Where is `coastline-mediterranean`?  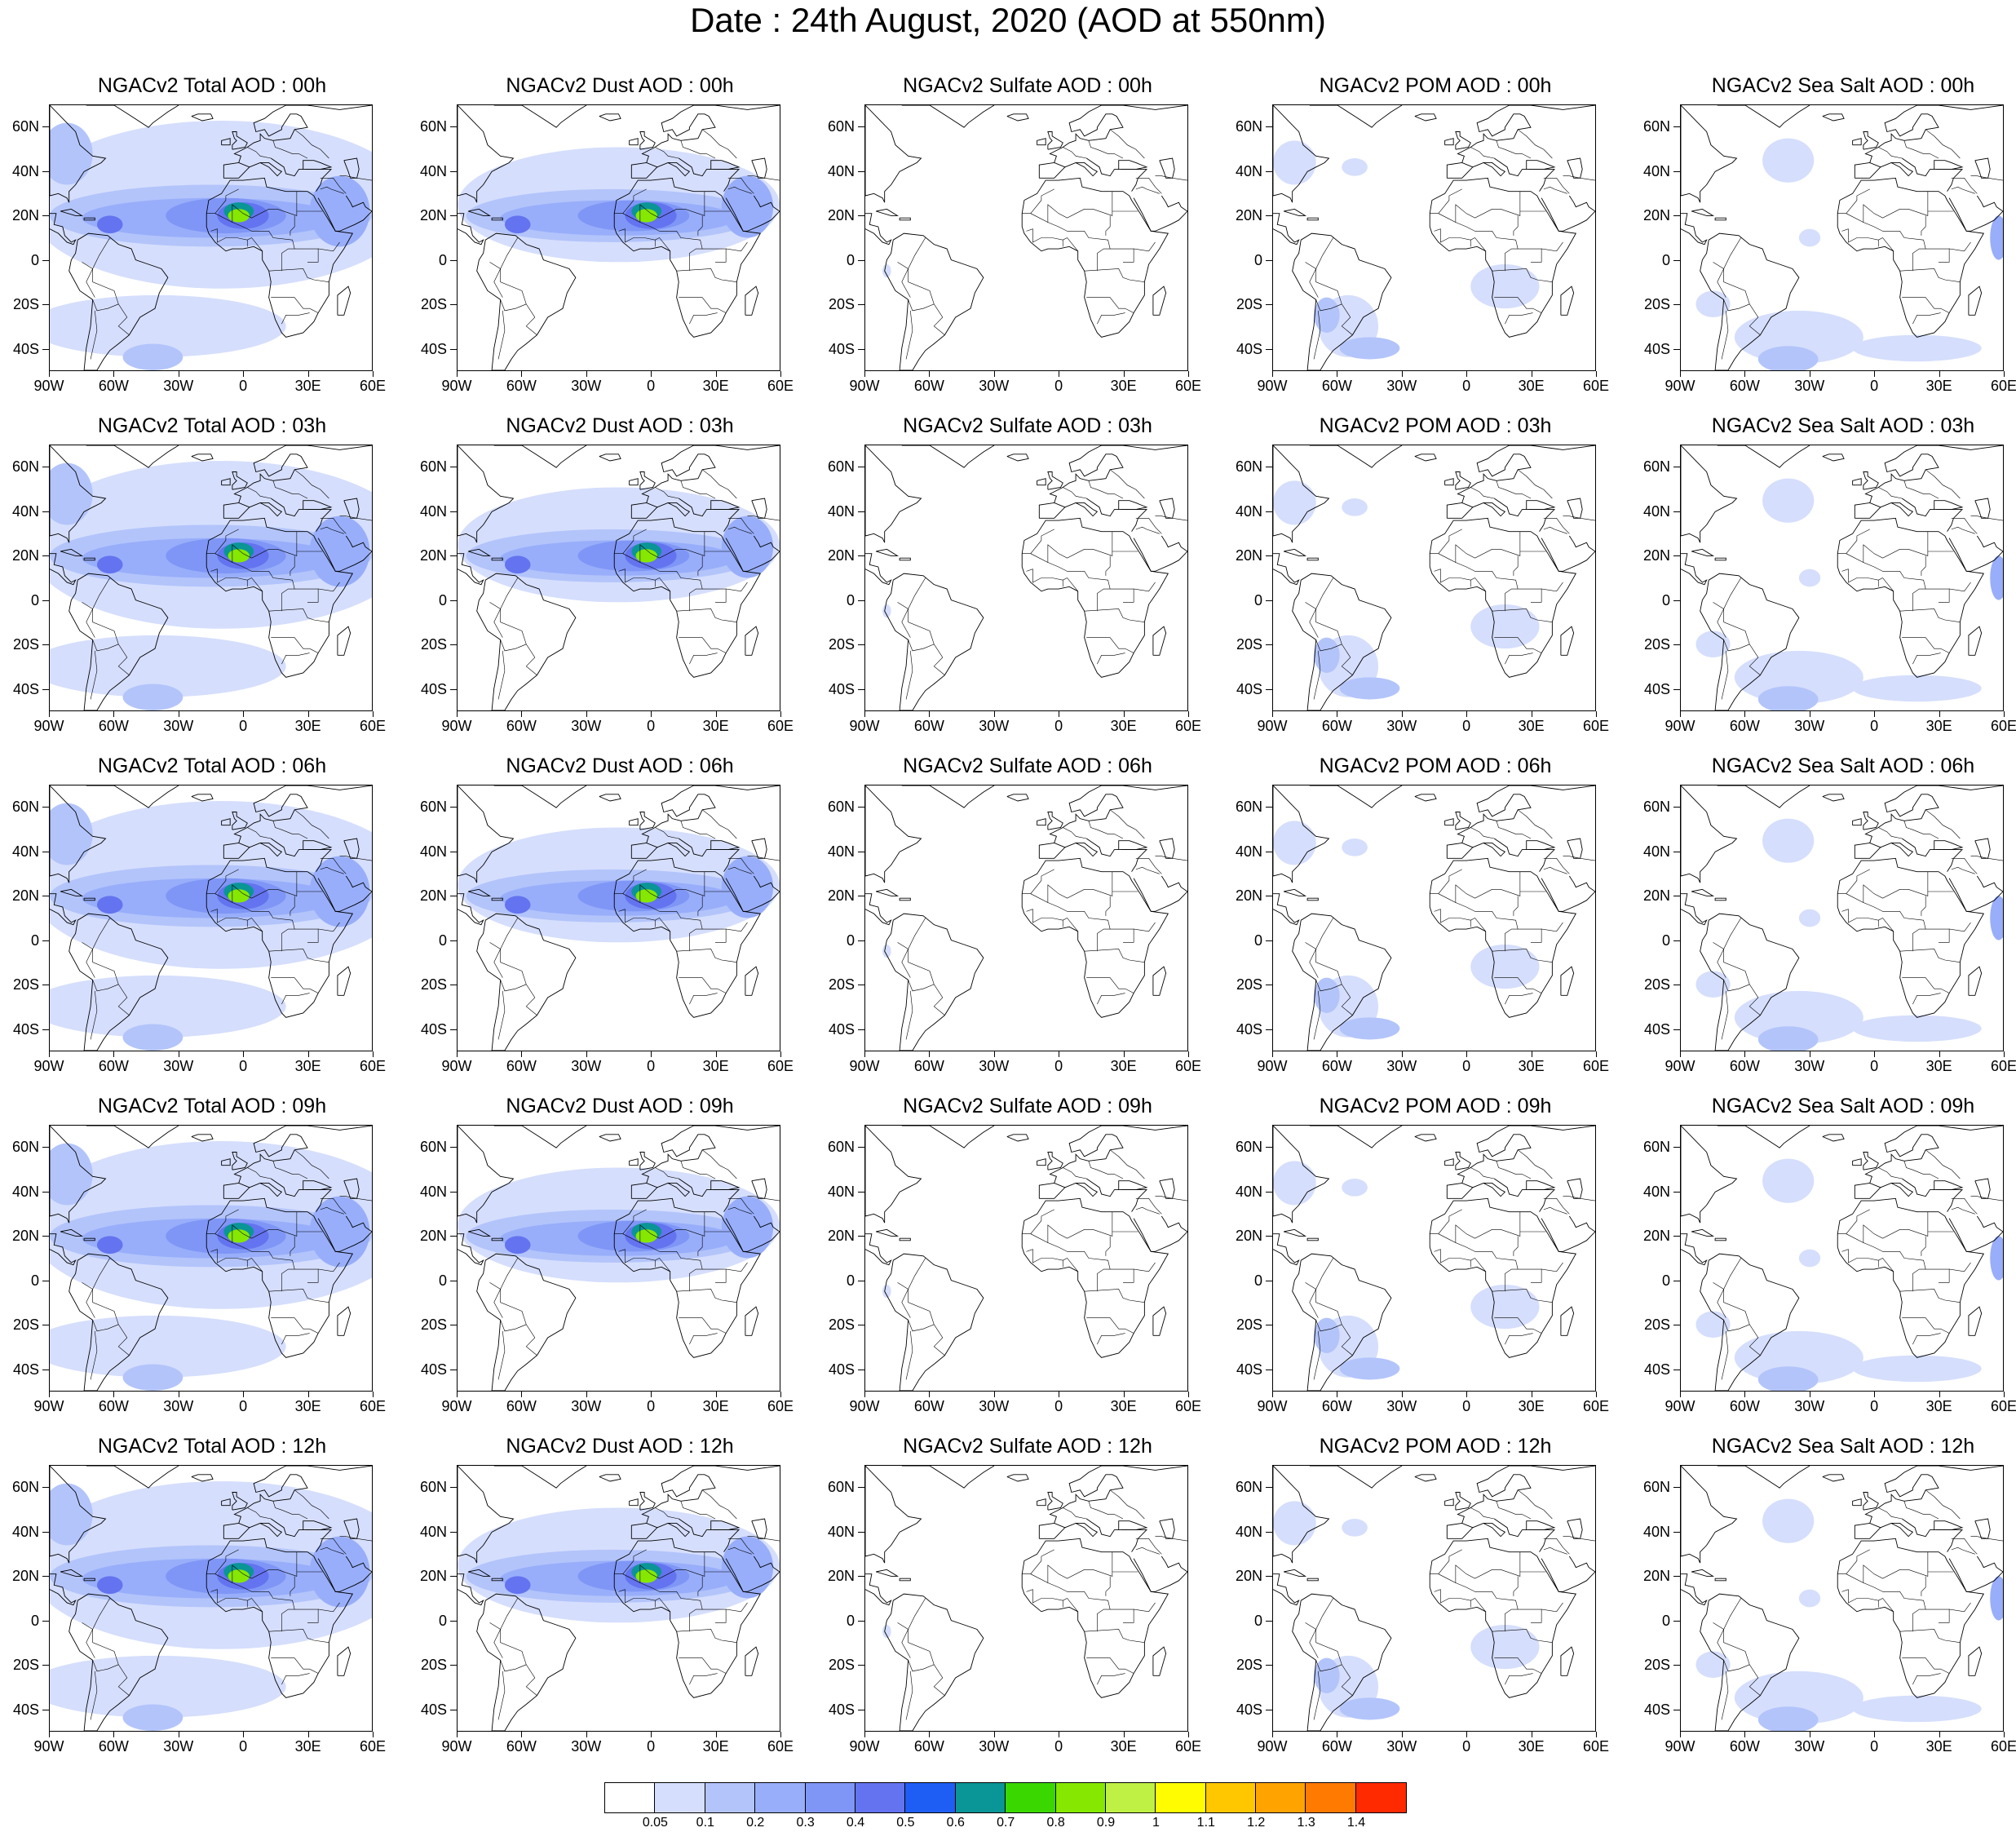
coastline-mediterranean is located at coordinates (266, 1190).